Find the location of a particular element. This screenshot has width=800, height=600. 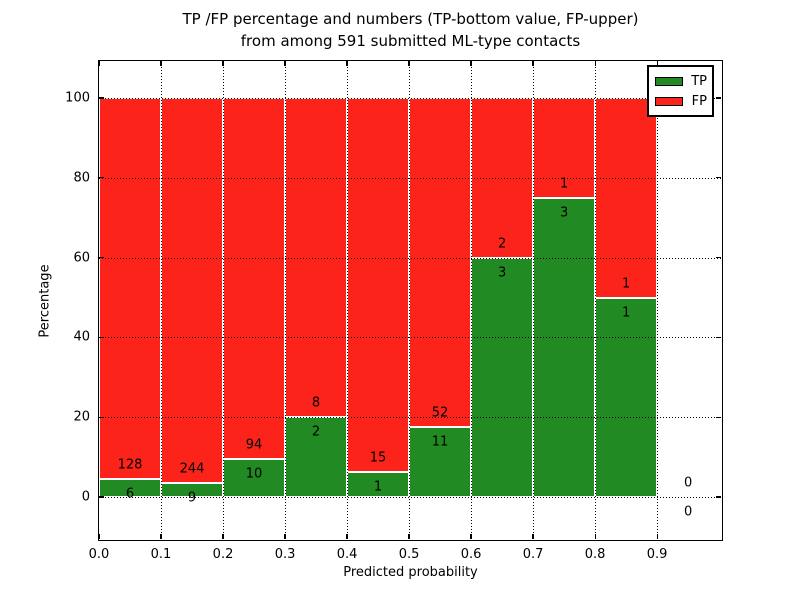

fp-count-label: 94 is located at coordinates (254, 445).